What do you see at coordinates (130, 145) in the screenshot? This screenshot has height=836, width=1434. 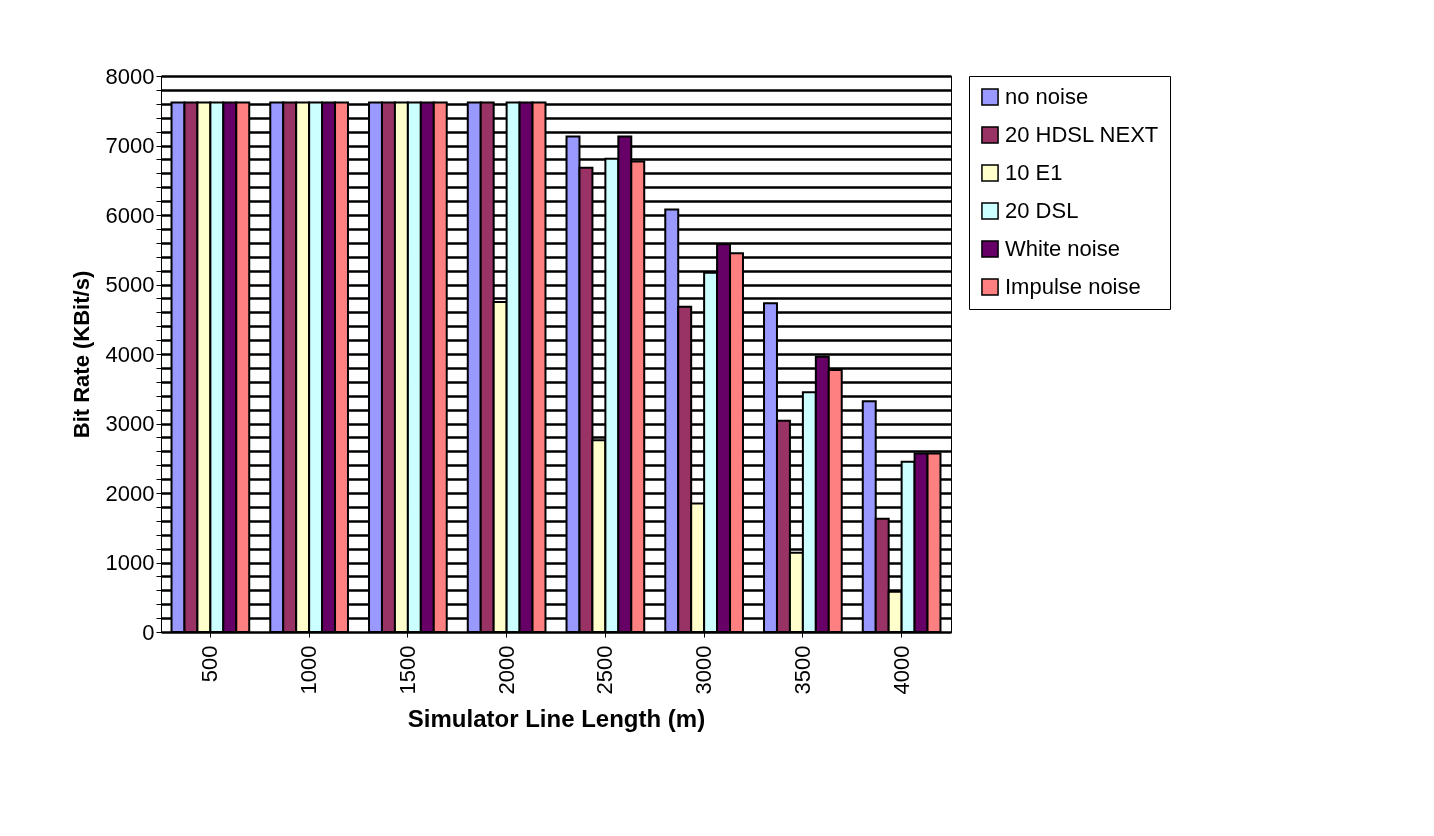 I see `y-tick-label: 7000` at bounding box center [130, 145].